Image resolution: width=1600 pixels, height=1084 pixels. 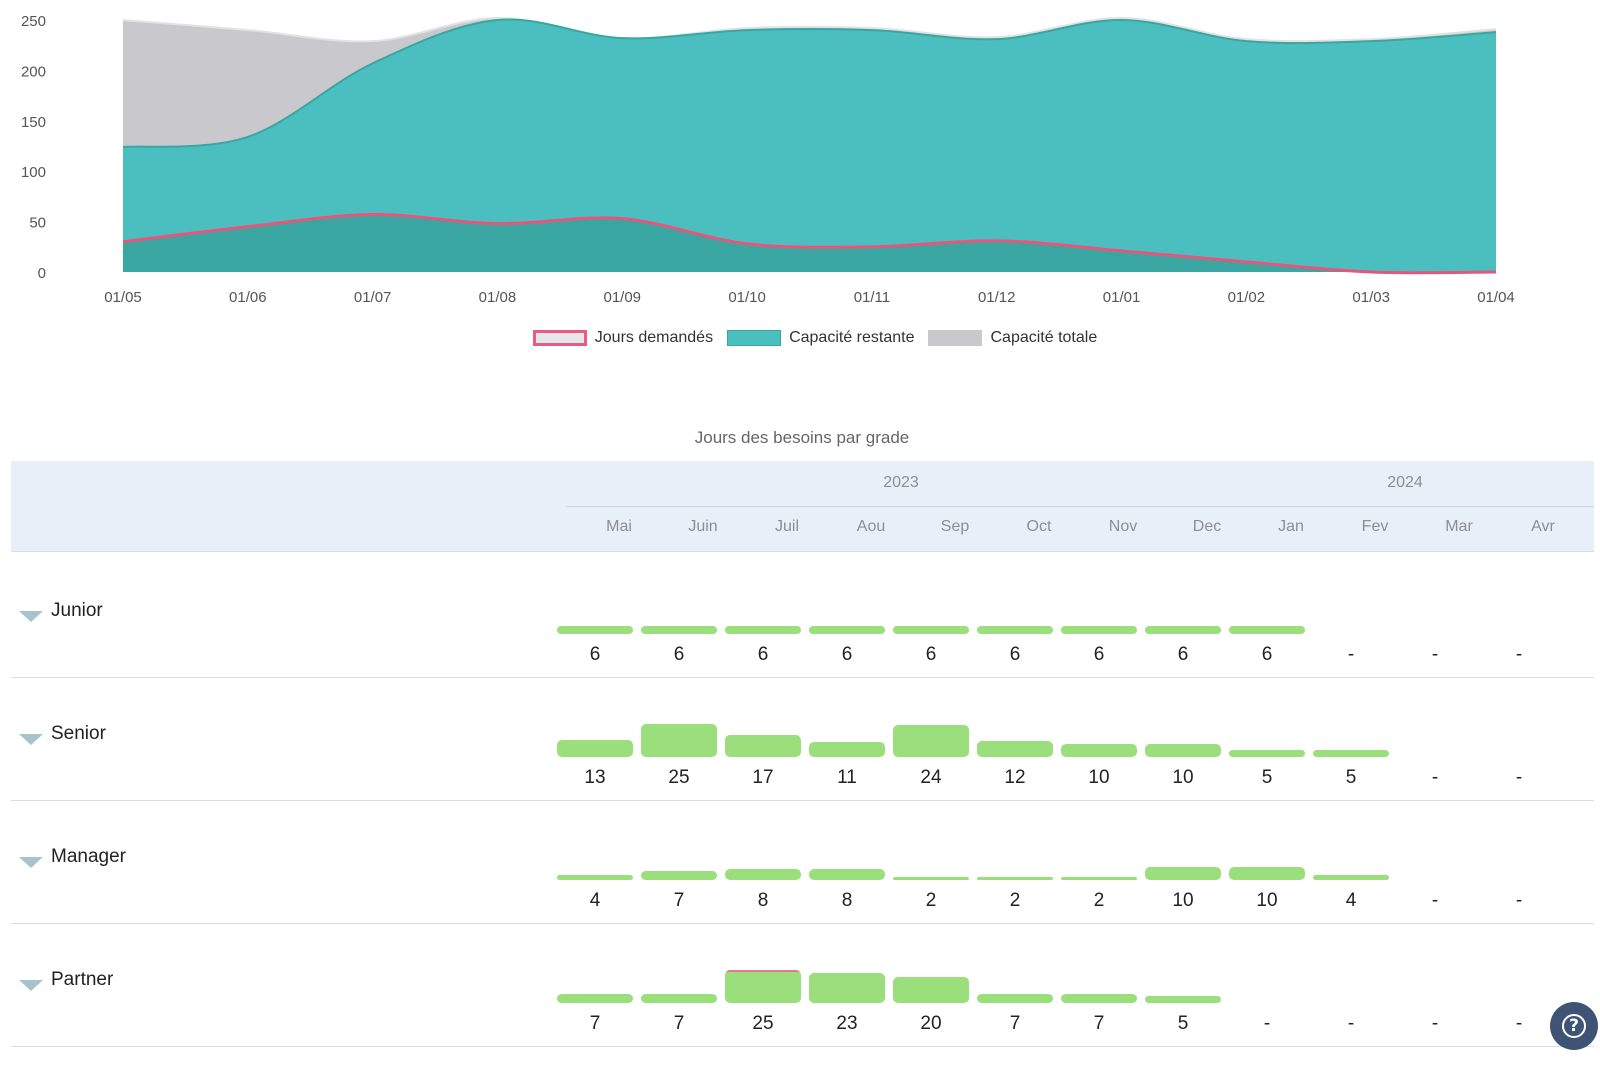 What do you see at coordinates (33, 122) in the screenshot?
I see `y-tick-label: 150` at bounding box center [33, 122].